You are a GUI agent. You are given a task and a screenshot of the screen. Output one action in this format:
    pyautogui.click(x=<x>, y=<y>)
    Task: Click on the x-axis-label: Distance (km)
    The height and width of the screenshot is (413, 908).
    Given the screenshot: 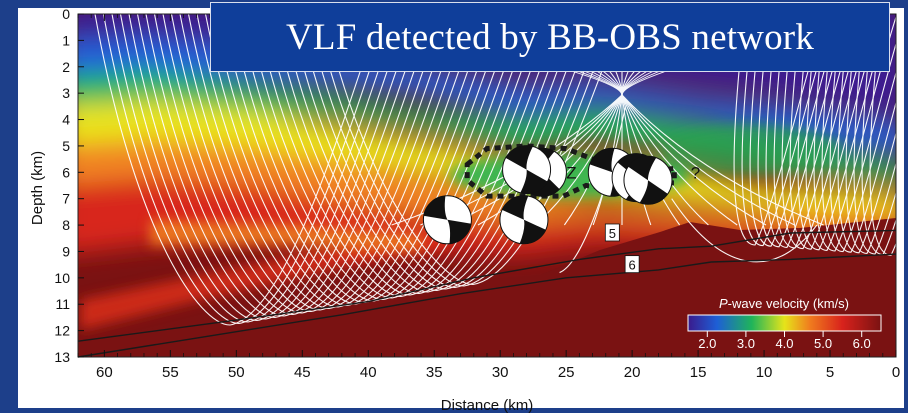 What is the action you would take?
    pyautogui.click(x=487, y=405)
    